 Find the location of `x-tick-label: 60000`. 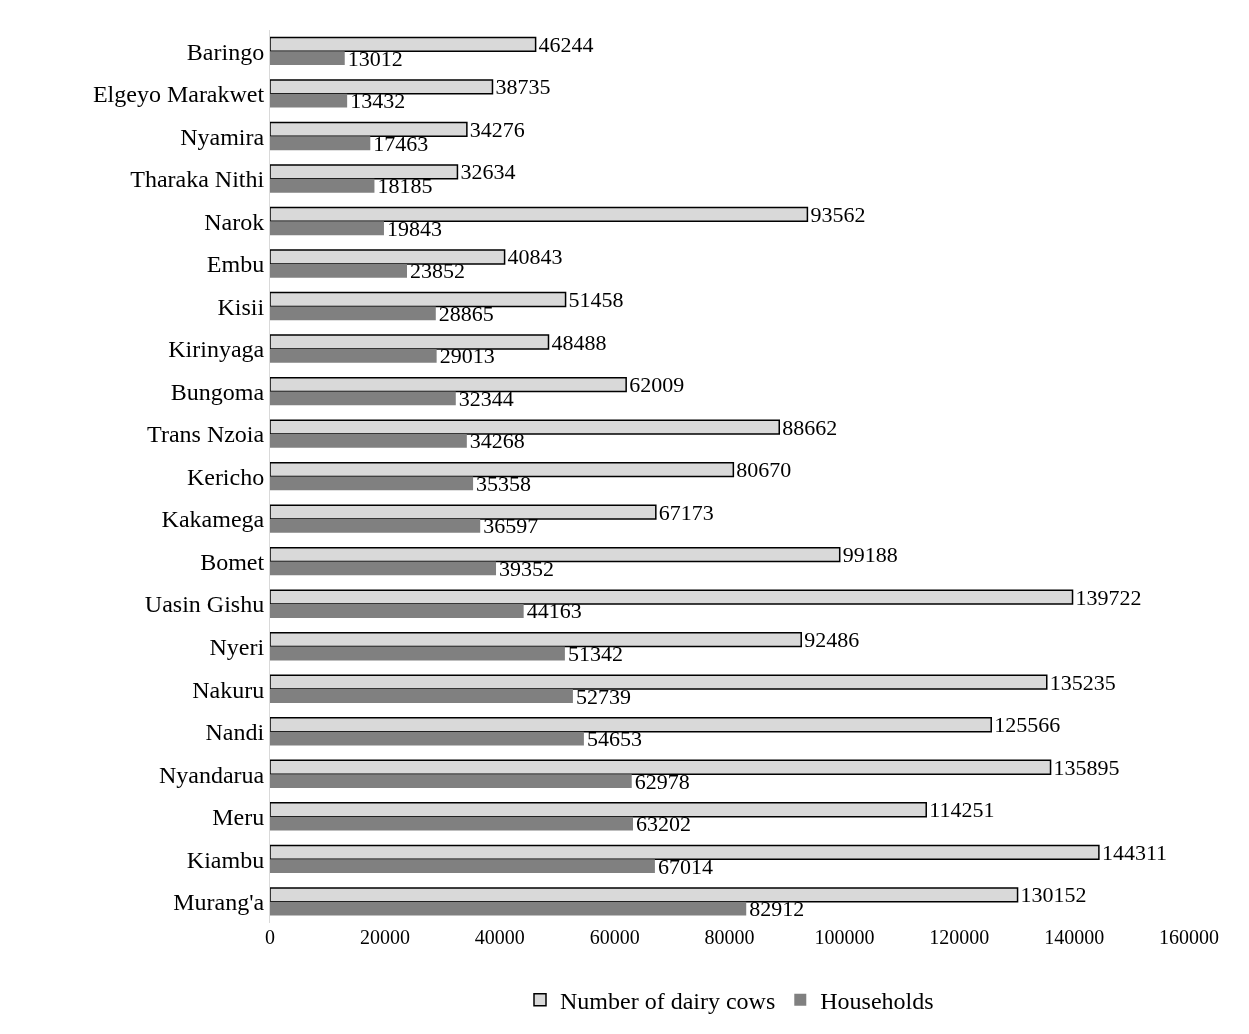

x-tick-label: 60000 is located at coordinates (614, 937).